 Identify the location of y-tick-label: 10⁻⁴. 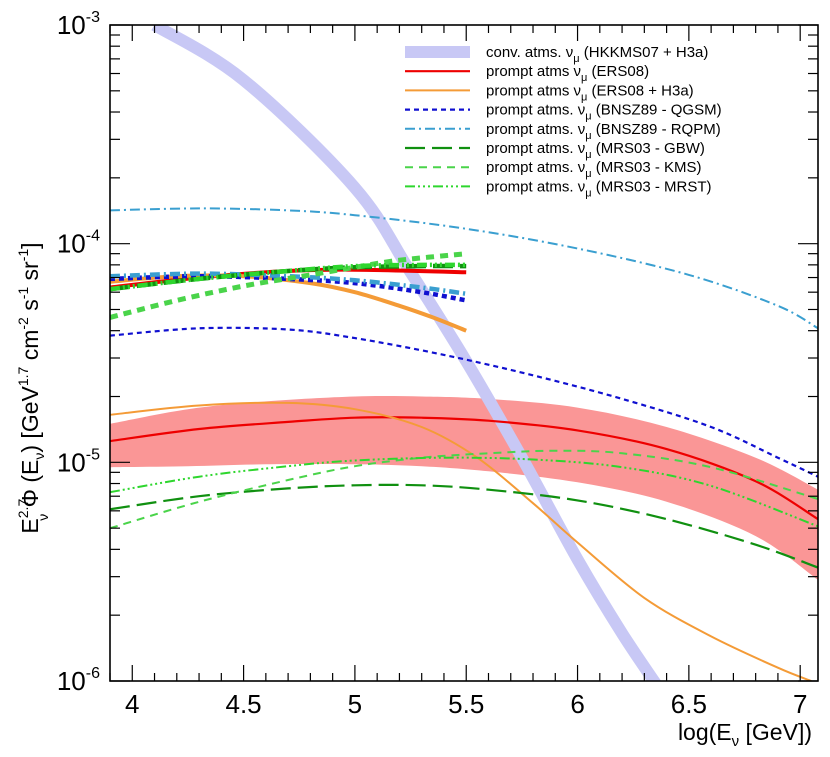
(78, 243).